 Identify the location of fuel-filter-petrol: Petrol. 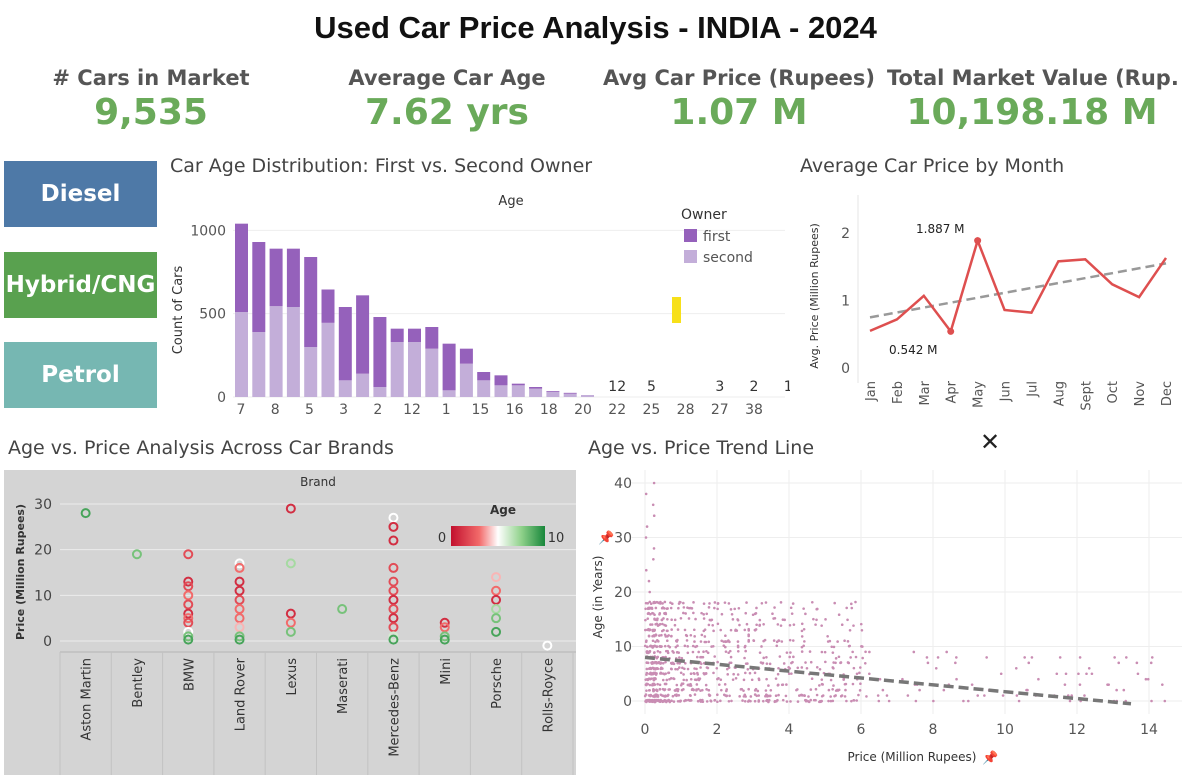
(80, 375).